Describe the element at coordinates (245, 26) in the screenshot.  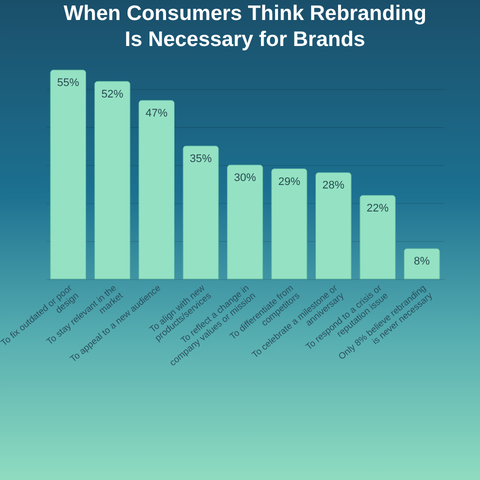
I see `chart-title: When Consumers Think Rebranding Is Necessary for Brands` at that location.